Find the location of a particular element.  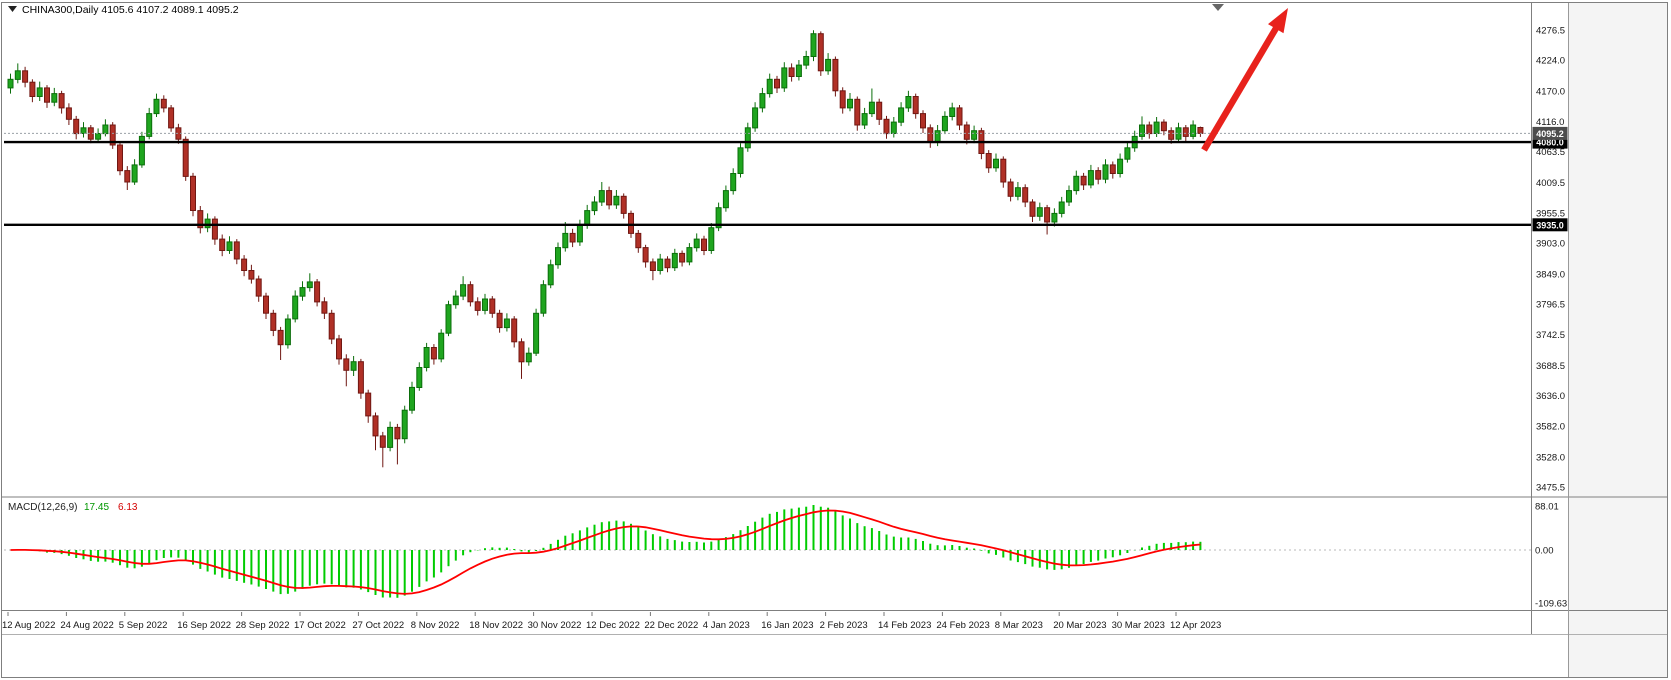

symbol-dropdown-icon is located at coordinates (12, 9).